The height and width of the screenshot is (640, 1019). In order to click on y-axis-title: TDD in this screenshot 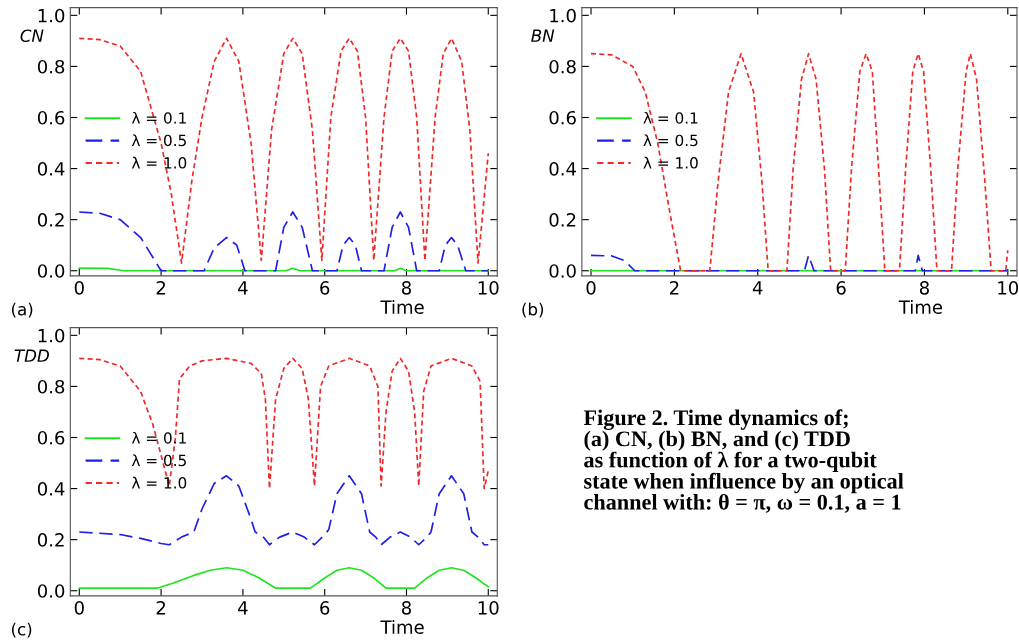, I will do `click(32, 355)`.